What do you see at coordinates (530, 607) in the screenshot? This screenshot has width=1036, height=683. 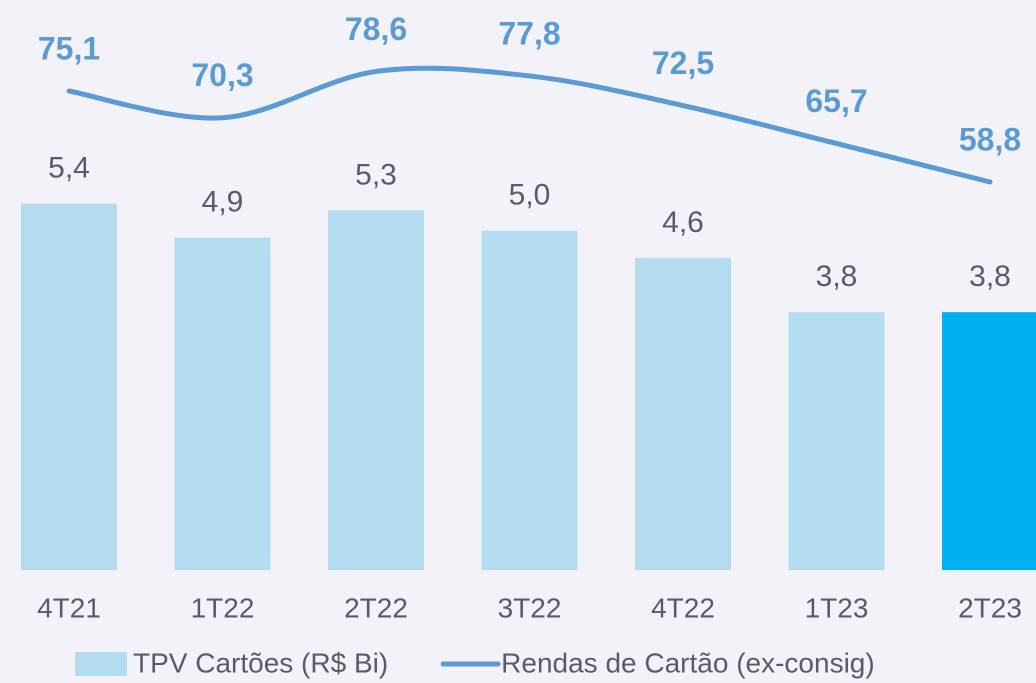 I see `x-tick-label: 3T22` at bounding box center [530, 607].